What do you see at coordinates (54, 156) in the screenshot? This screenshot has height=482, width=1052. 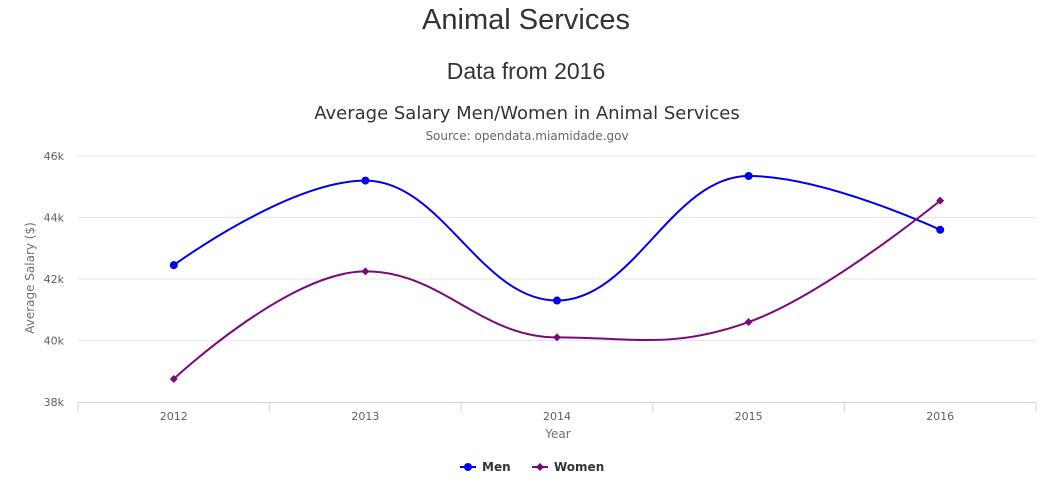 I see `y-tick-label: 46k` at bounding box center [54, 156].